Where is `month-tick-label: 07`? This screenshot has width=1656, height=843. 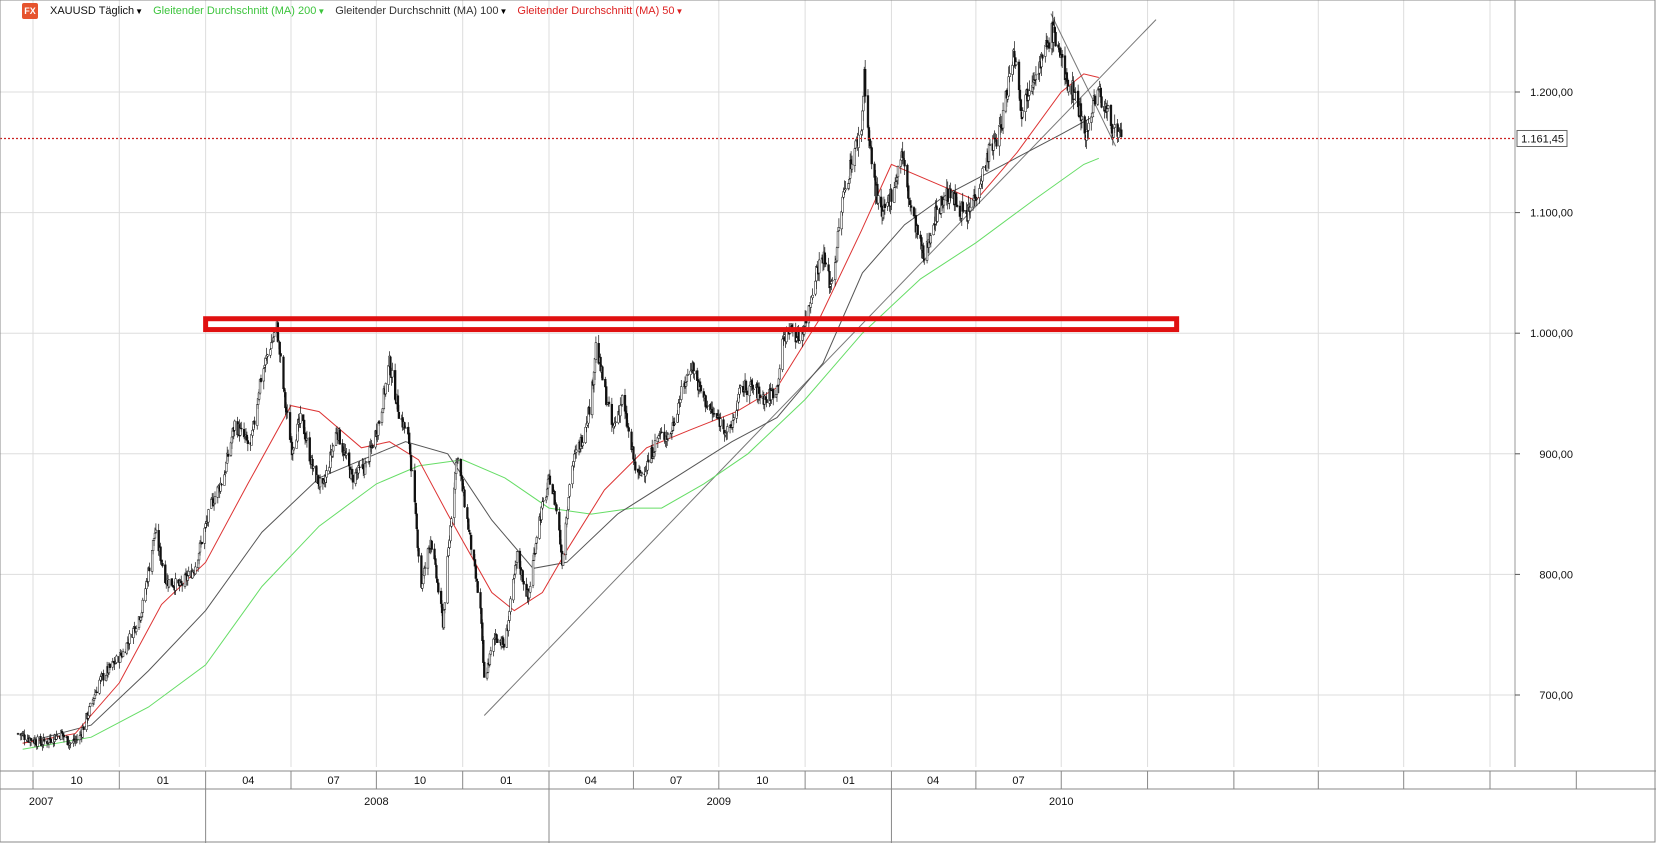 month-tick-label: 07 is located at coordinates (334, 781).